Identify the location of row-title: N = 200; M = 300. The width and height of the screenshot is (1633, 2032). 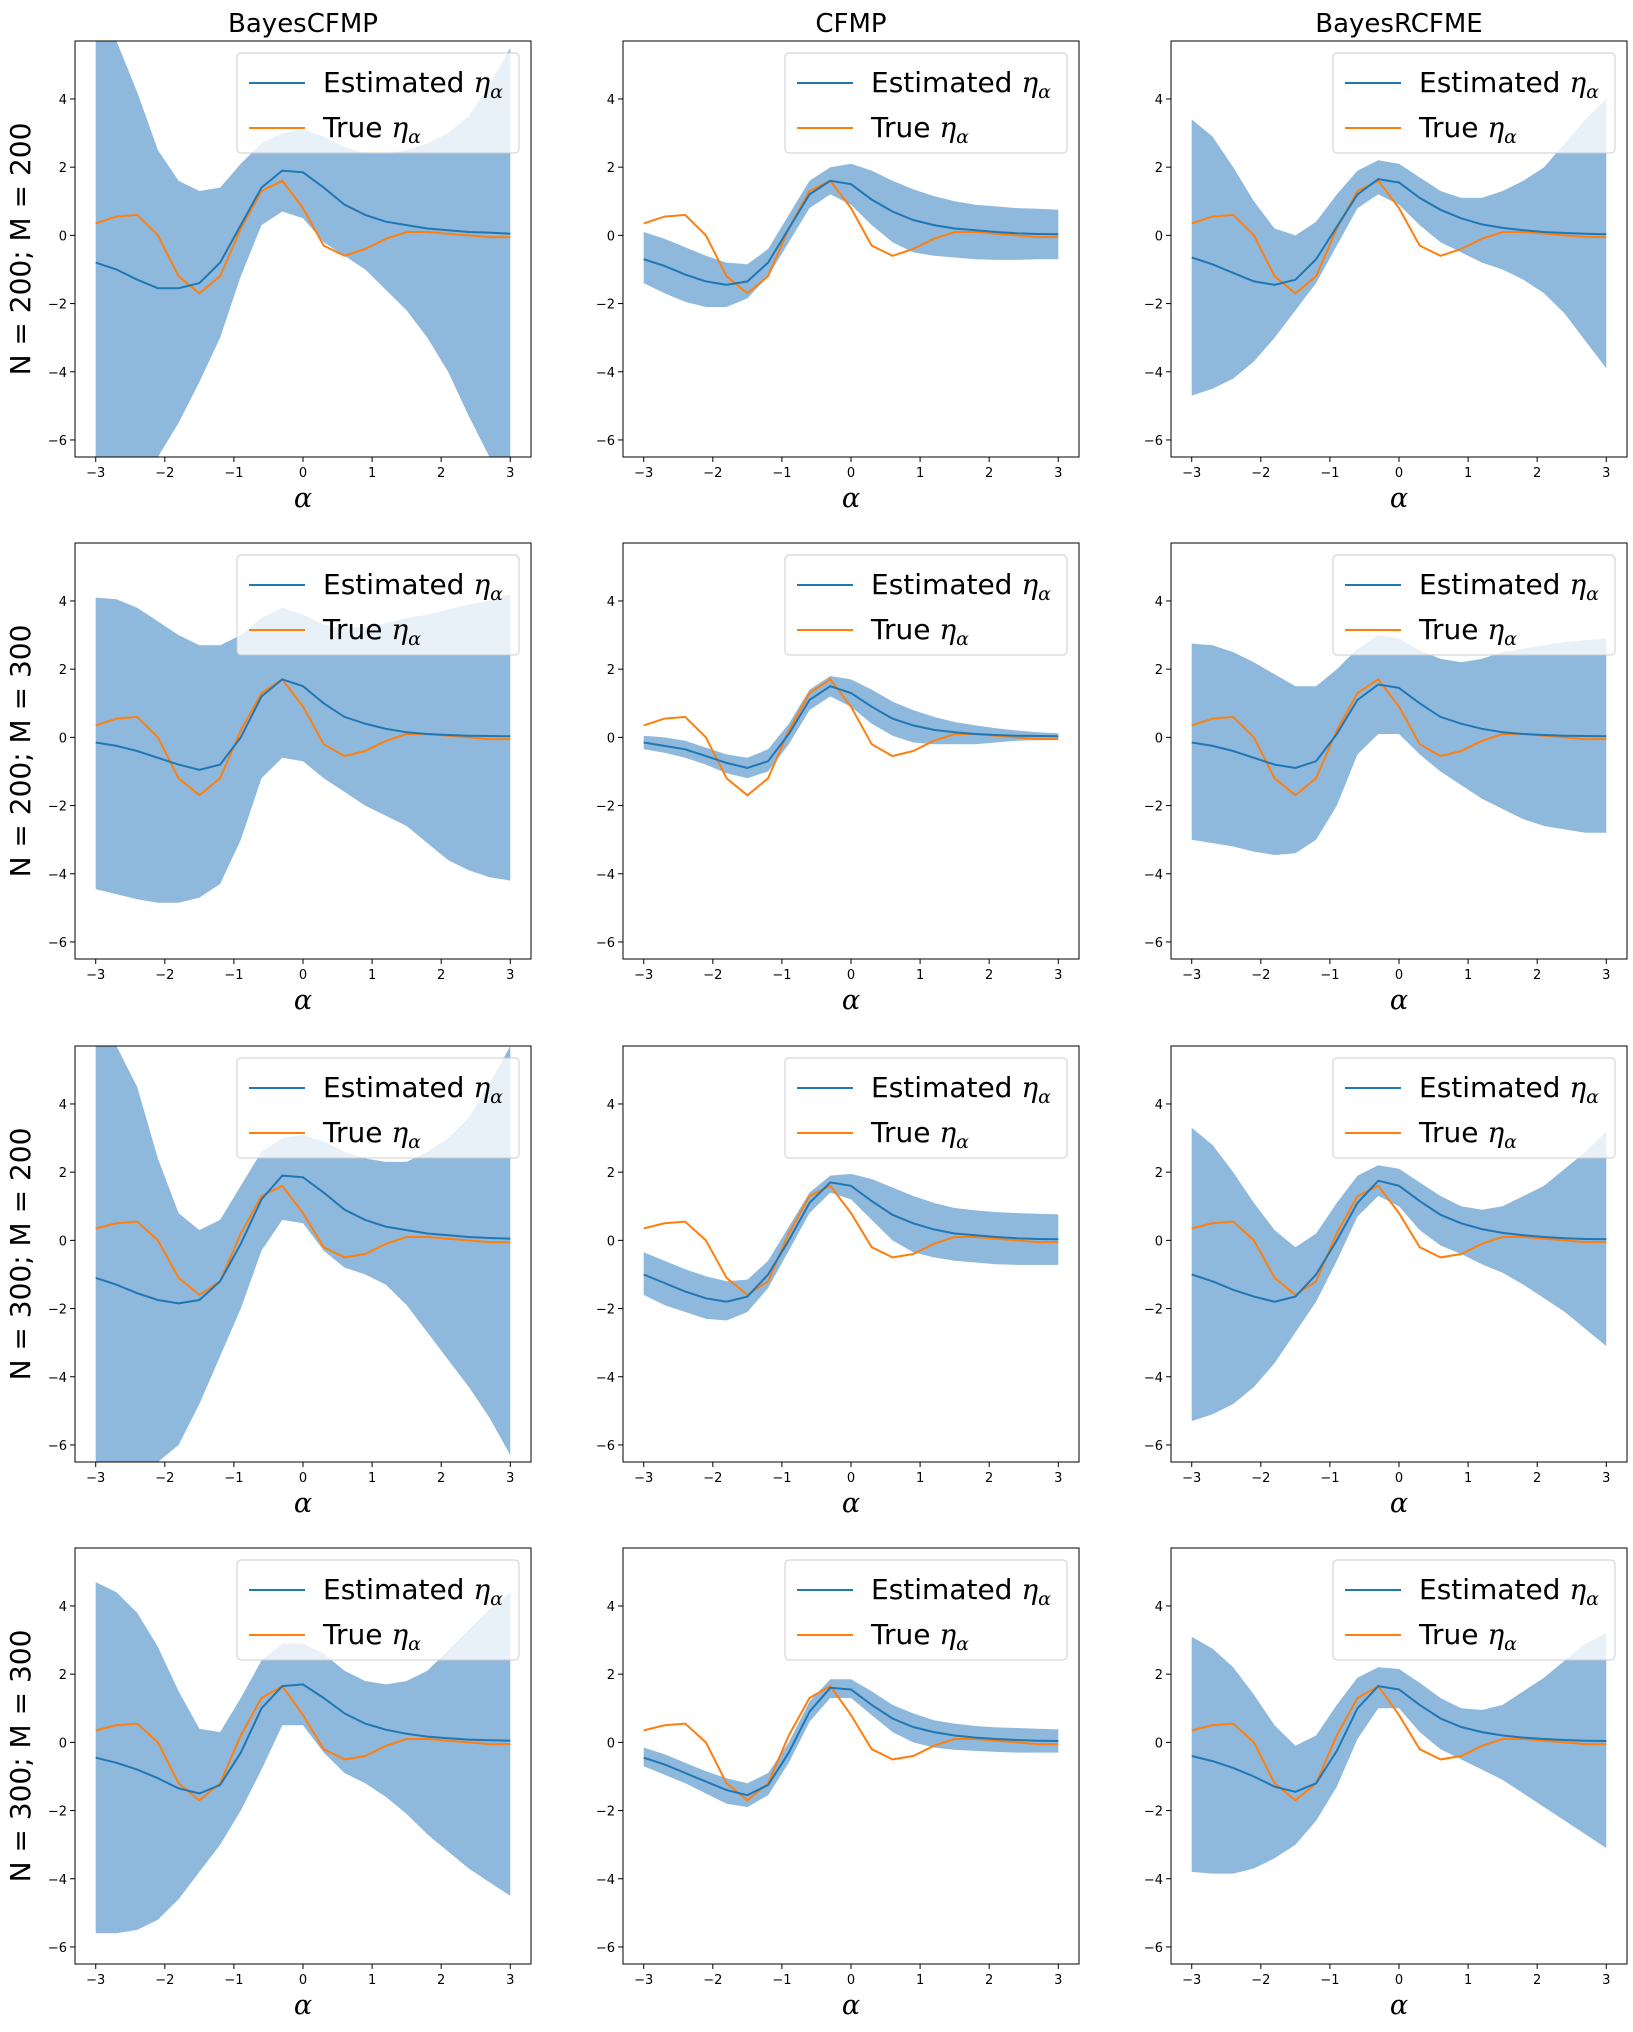
(20, 751).